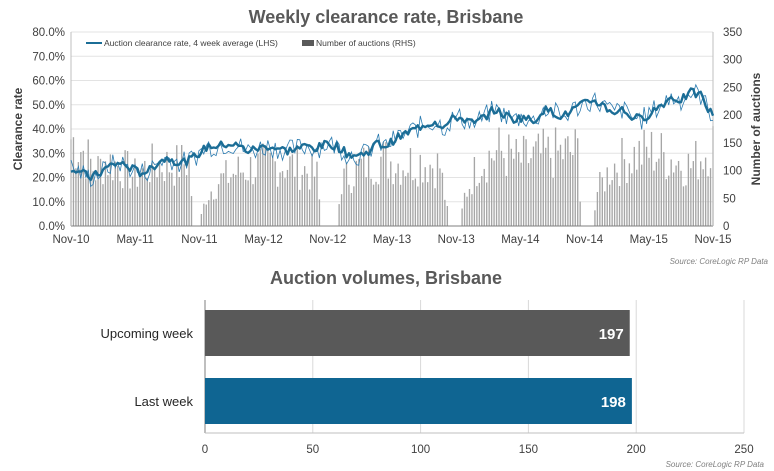  What do you see at coordinates (327, 240) in the screenshot?
I see `chart1-x-tick-label: Nov-12` at bounding box center [327, 240].